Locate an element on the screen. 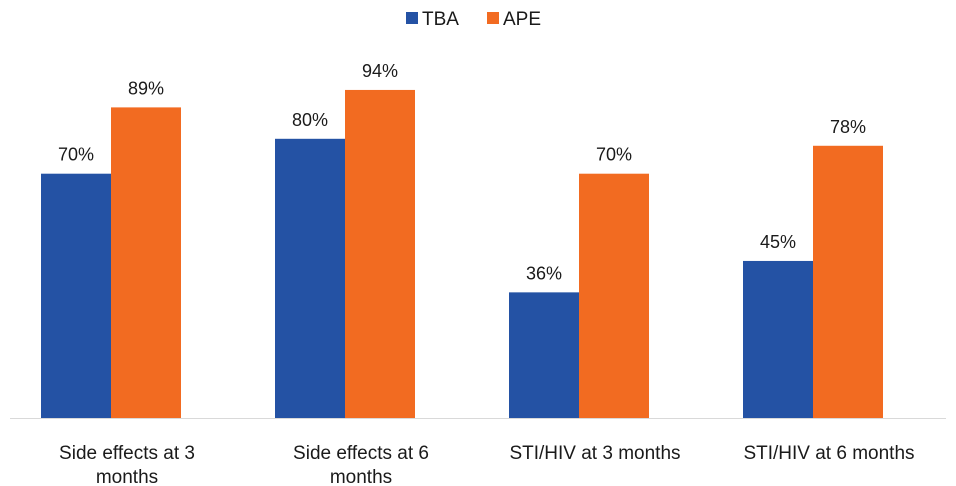 The height and width of the screenshot is (486, 956). data-label-tba-1: 80% is located at coordinates (310, 120).